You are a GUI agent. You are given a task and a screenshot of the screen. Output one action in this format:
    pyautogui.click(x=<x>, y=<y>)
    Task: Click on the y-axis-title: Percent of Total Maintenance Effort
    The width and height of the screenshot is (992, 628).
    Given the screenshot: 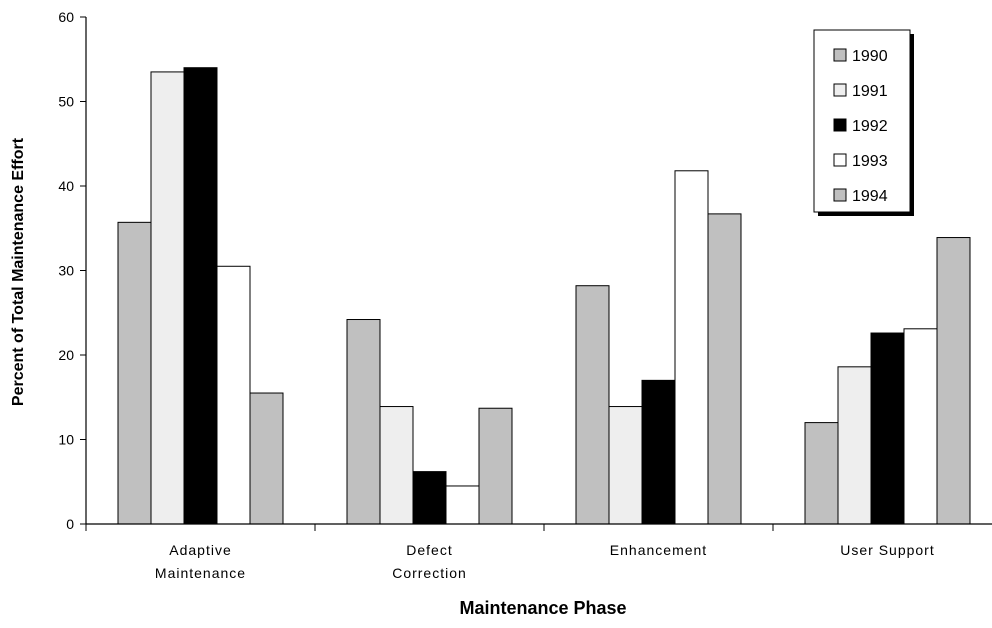 What is the action you would take?
    pyautogui.click(x=18, y=271)
    